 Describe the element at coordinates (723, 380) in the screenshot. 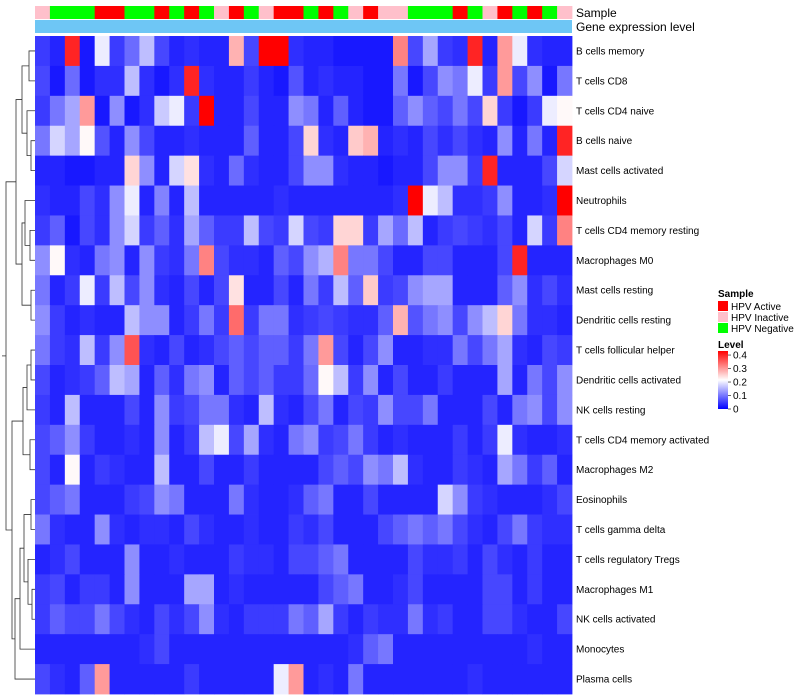

I see `level-colorbar` at that location.